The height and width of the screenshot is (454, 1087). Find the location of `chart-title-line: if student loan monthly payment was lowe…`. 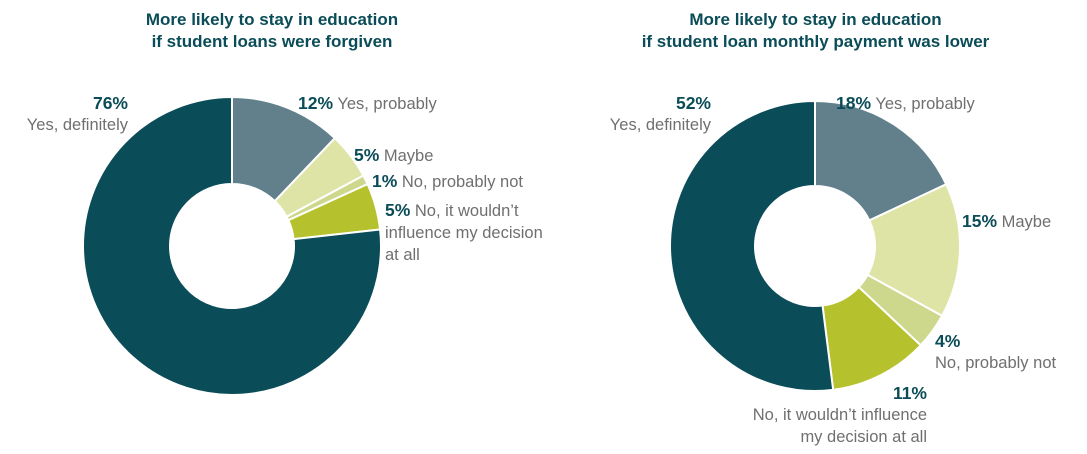

chart-title-line: if student loan monthly payment was lowe… is located at coordinates (815, 41).